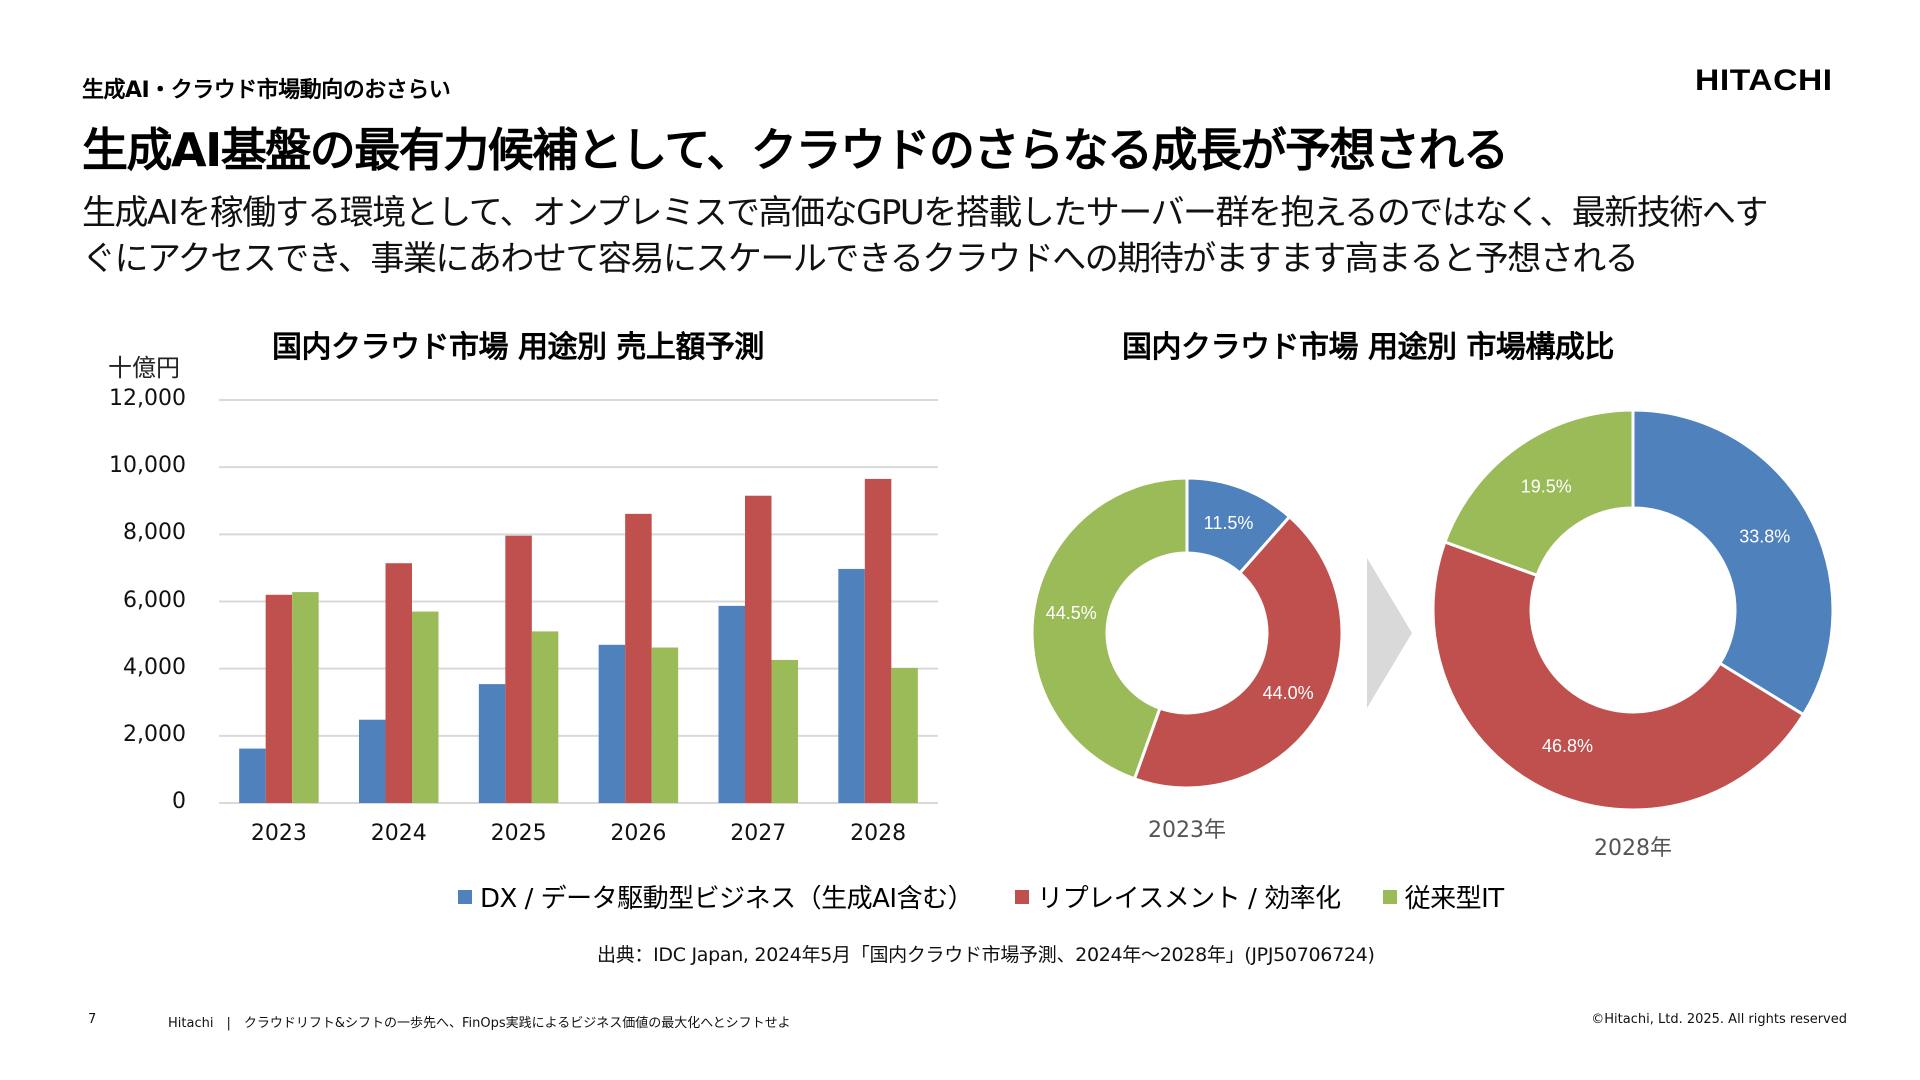  Describe the element at coordinates (1567, 746) in the screenshot. I see `donut-1-slice-label-1: 46.8%` at that location.